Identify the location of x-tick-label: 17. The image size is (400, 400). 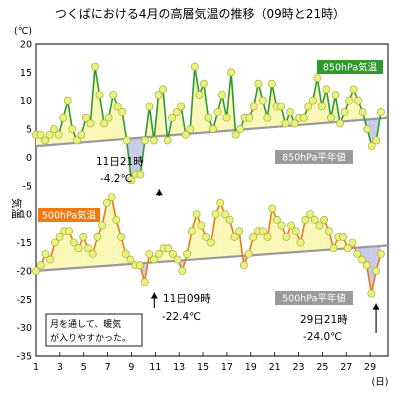
(227, 367).